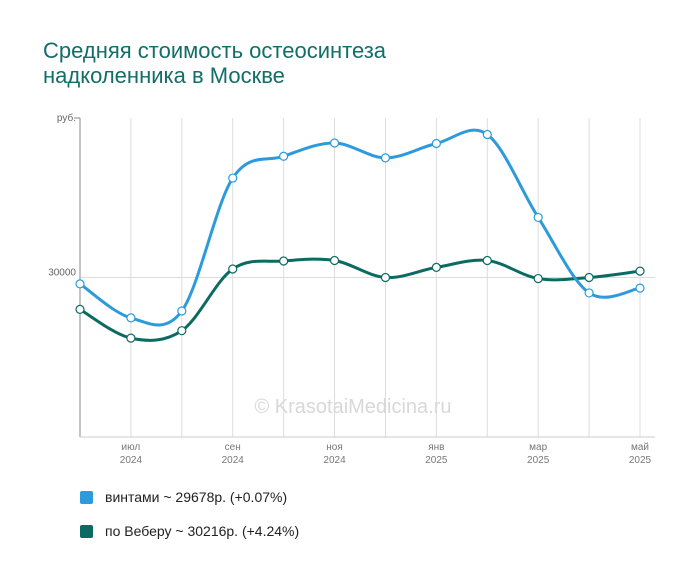 Image resolution: width=700 pixels, height=581 pixels. I want to click on legend-item-vintami: винтами ~ 29678р. (+0.07%), so click(189, 497).